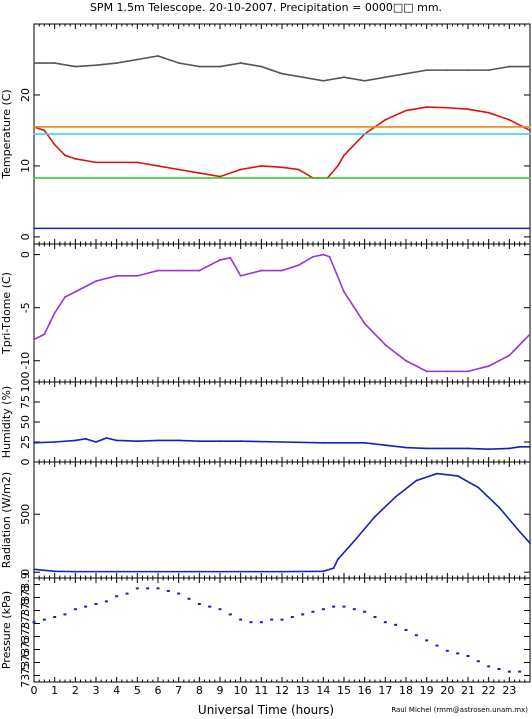  Describe the element at coordinates (6, 630) in the screenshot. I see `y-axis-label: Pressure (kPa)` at that location.